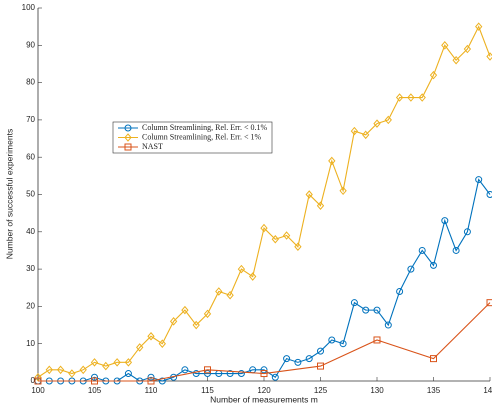  I want to click on x-axis-label: Number of measurements m, so click(264, 399).